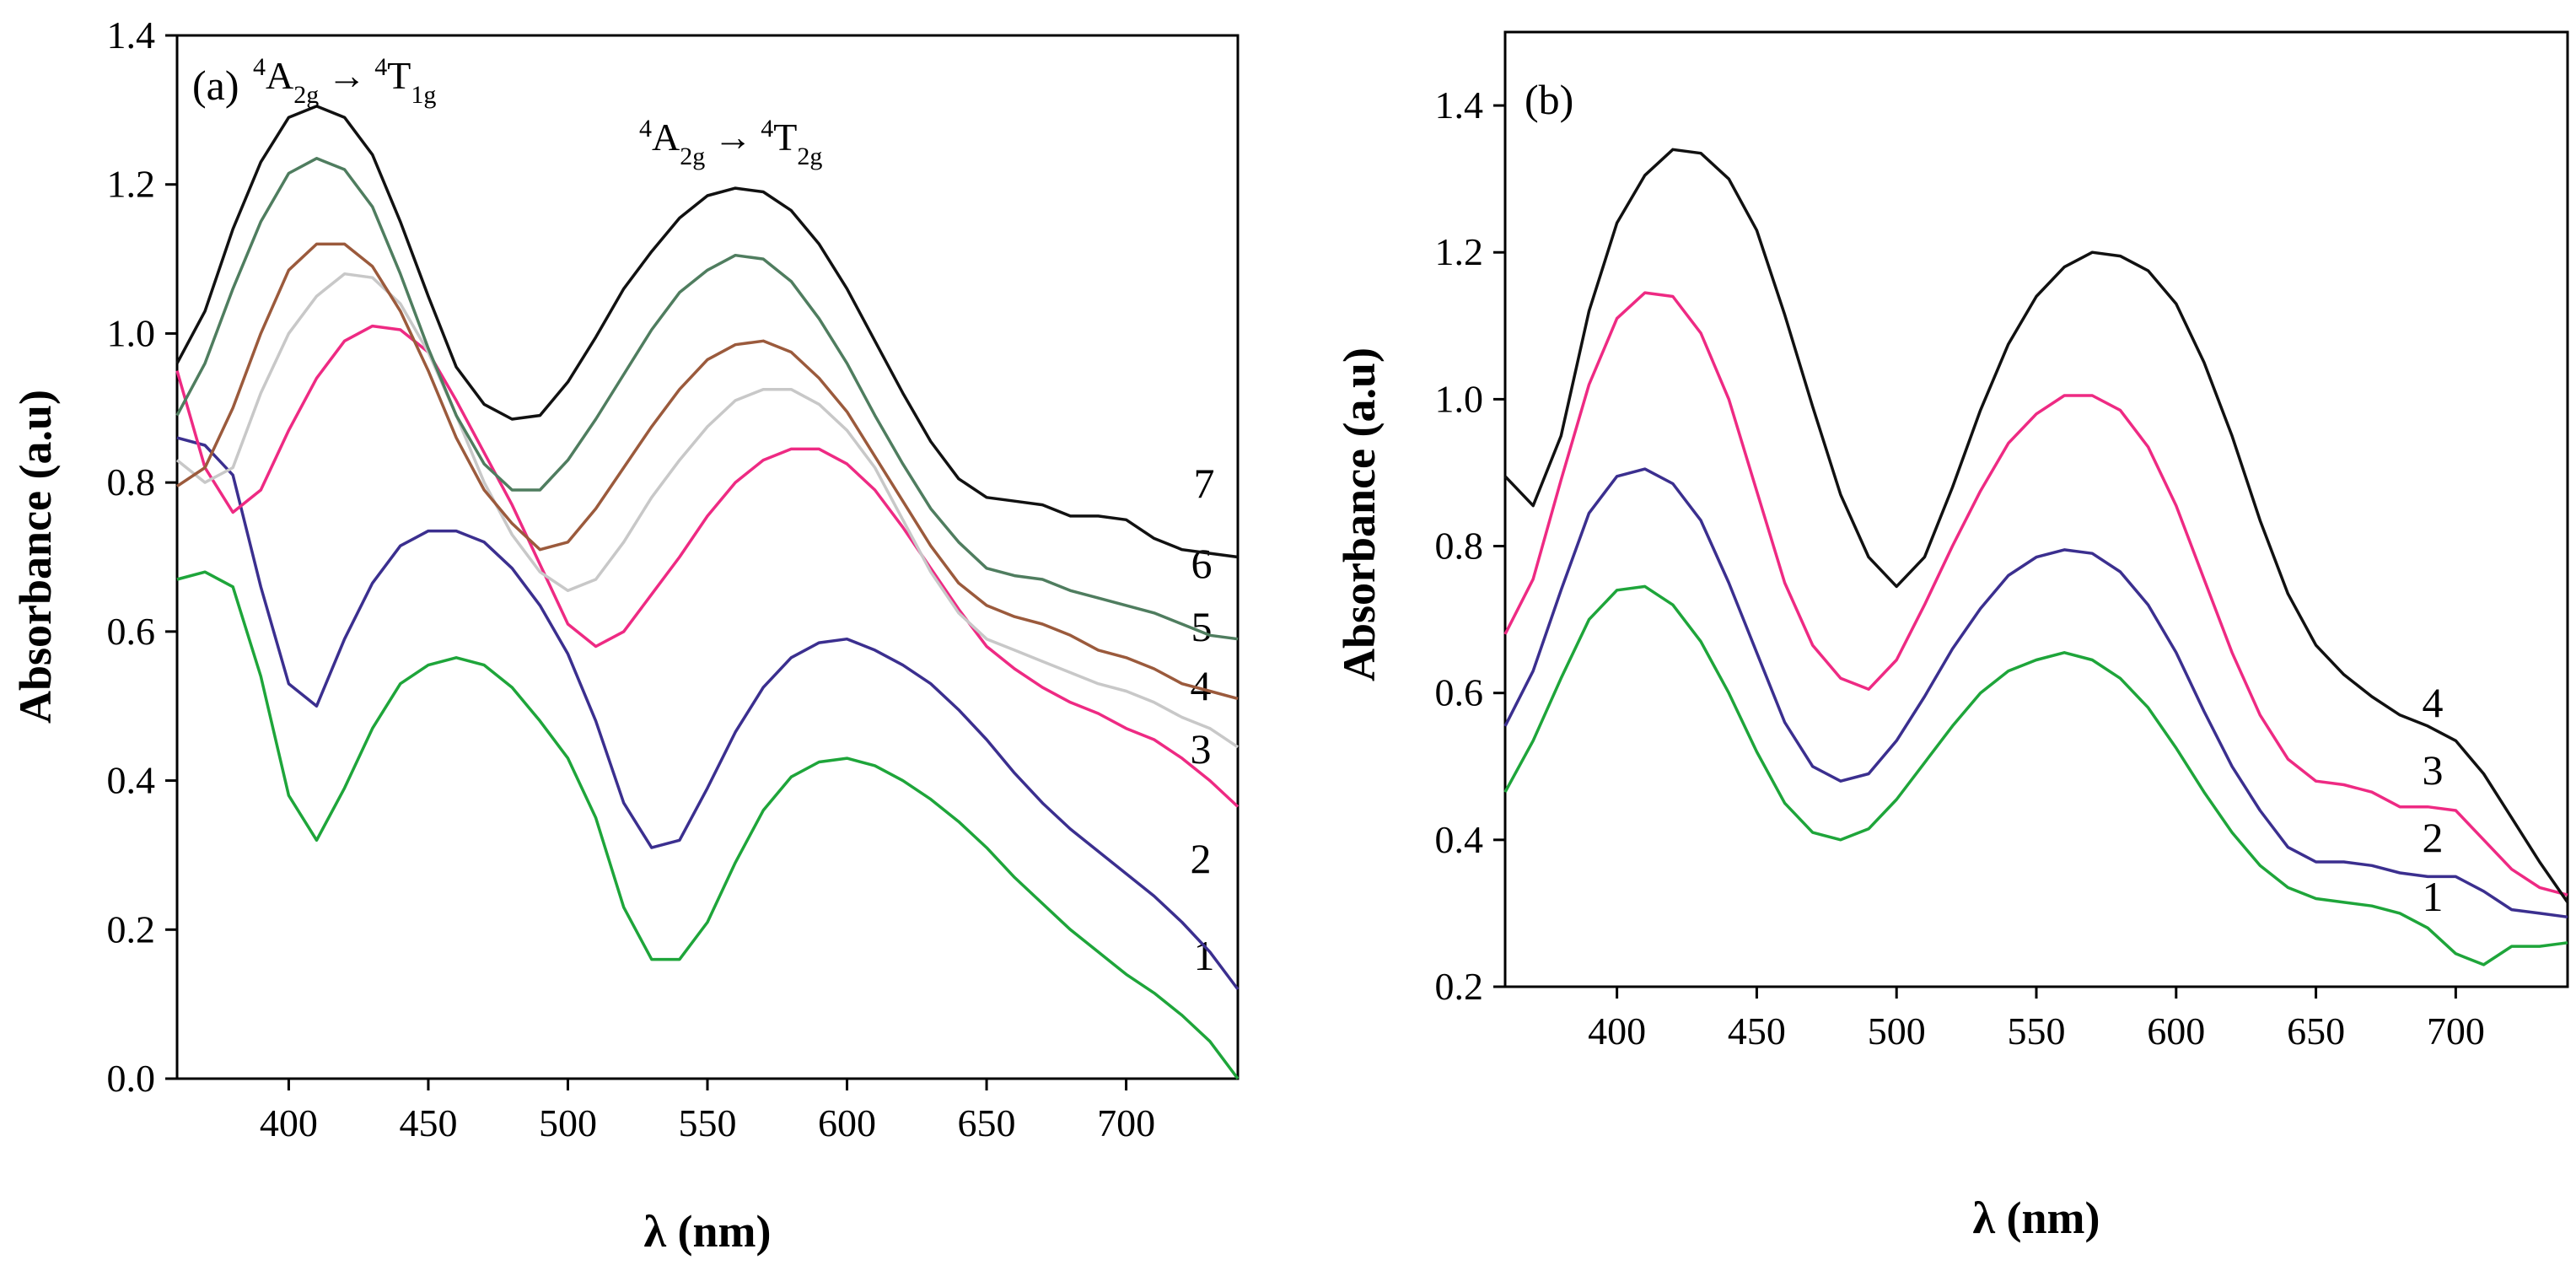 The height and width of the screenshot is (1276, 2576). Describe the element at coordinates (131, 780) in the screenshot. I see `panel-a-y-tick-label: 0.4` at that location.